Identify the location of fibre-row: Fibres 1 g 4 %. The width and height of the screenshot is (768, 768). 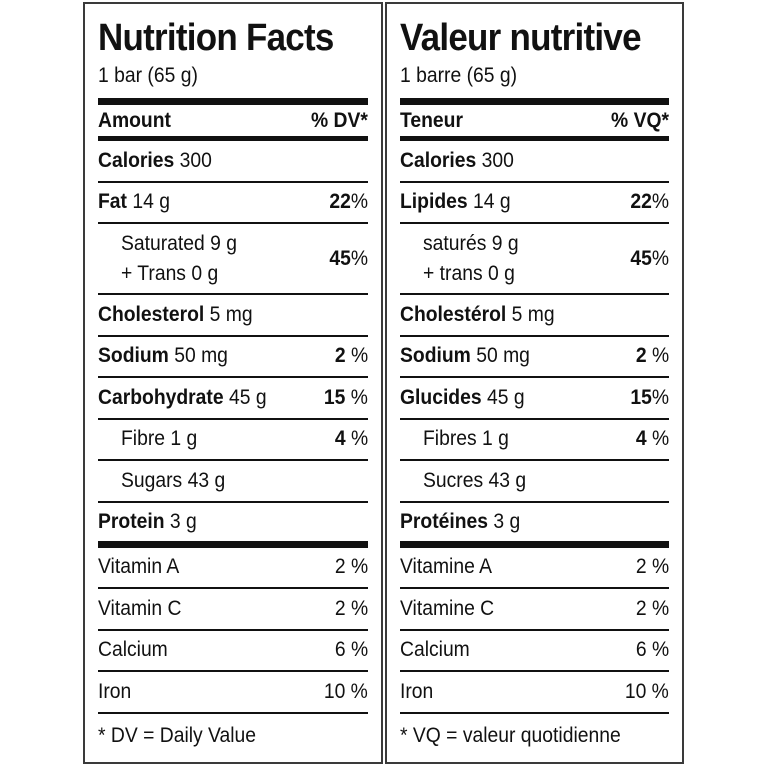
(534, 440).